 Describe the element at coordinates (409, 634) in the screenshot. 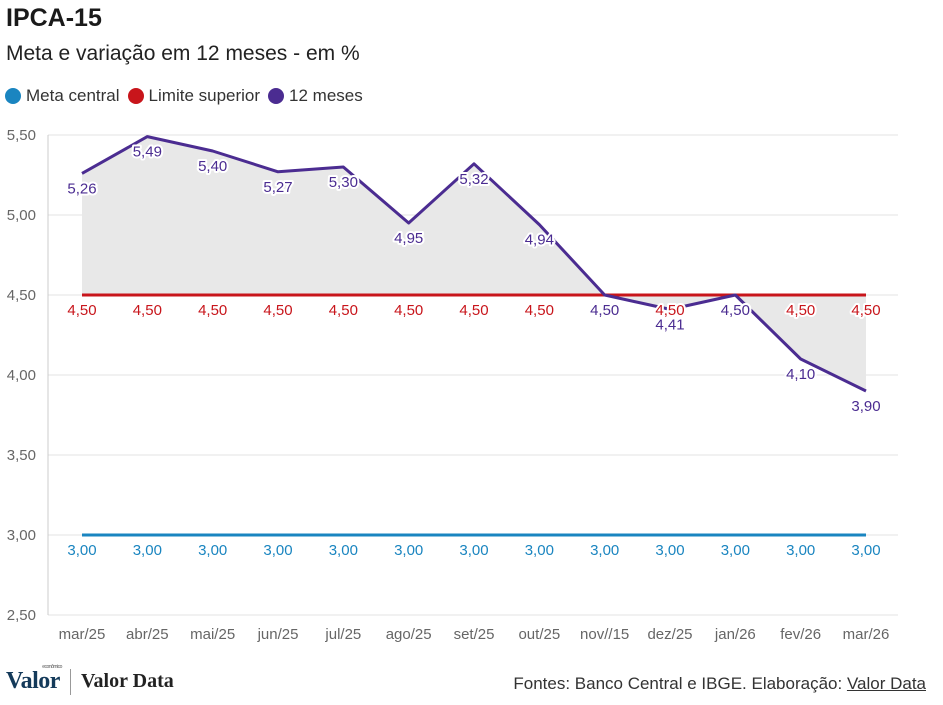

I see `x-tick-label: ago/25` at that location.